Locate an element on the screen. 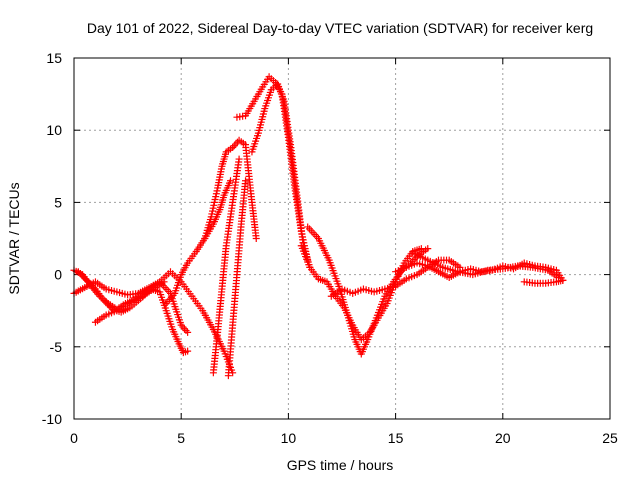 The height and width of the screenshot is (480, 640). series-sat-f is located at coordinates (230, 189).